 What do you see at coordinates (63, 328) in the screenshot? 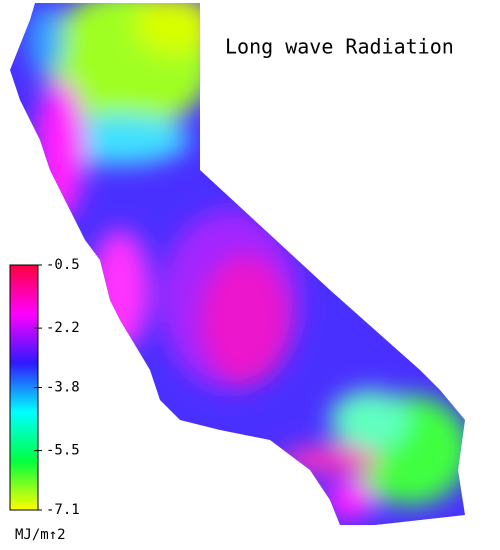
I see `colorbar-tick-label: -2.2` at bounding box center [63, 328].